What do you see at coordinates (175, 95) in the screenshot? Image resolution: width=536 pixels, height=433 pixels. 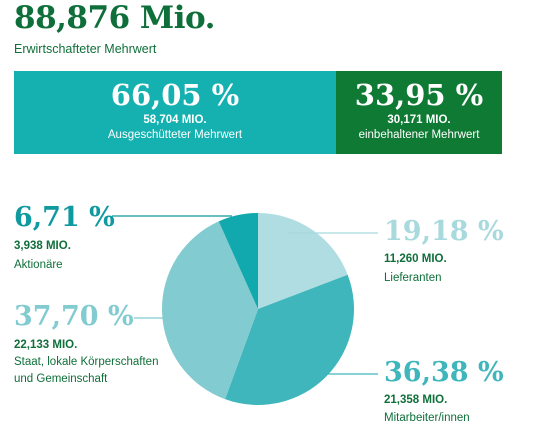 I see `split-percent-distributed: 66,05 %` at bounding box center [175, 95].